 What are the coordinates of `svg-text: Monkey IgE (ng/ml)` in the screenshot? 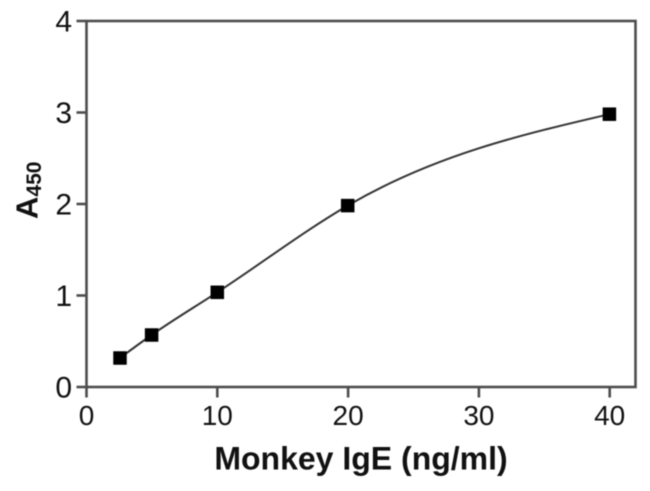 It's located at (360, 459).